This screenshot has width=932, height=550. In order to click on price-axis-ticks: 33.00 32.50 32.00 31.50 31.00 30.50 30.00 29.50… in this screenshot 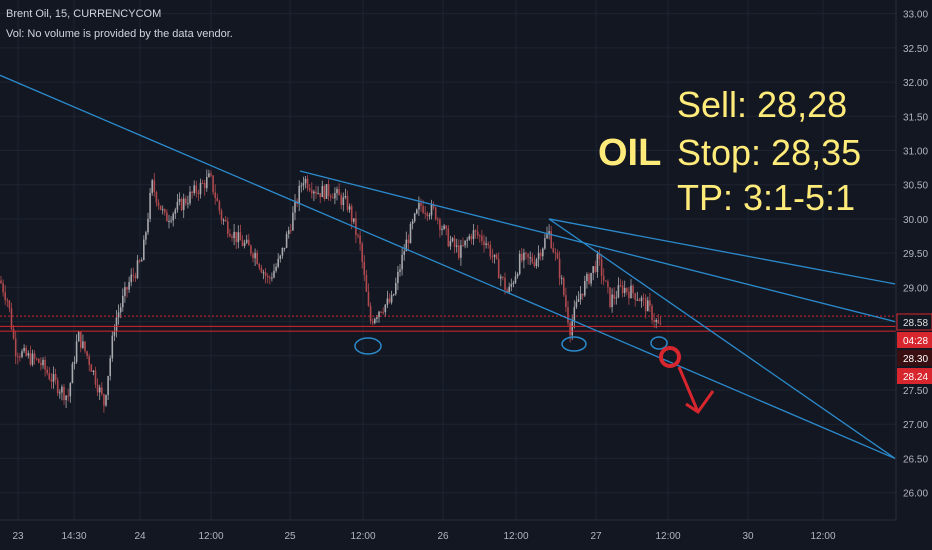, I will do `click(915, 255)`.